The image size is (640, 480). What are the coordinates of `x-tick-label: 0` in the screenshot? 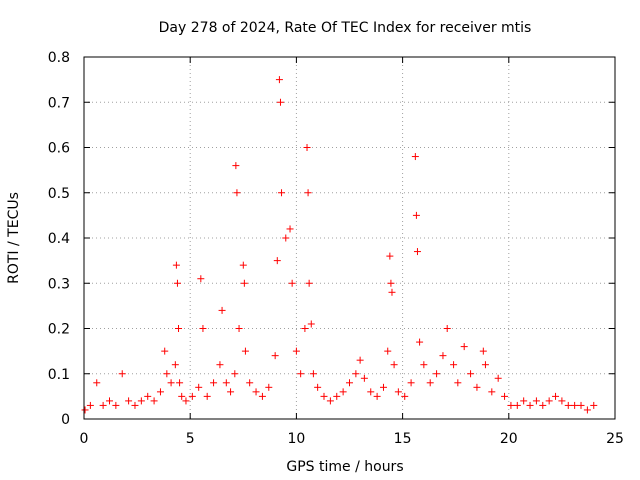 It's located at (84, 439).